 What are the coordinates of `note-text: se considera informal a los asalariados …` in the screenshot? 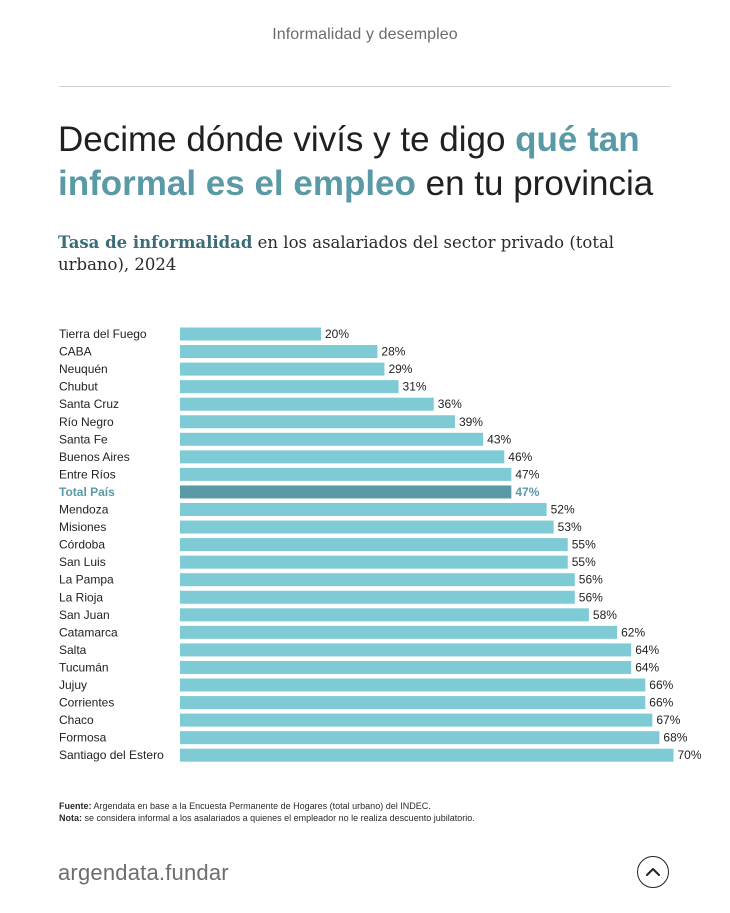 It's located at (278, 818).